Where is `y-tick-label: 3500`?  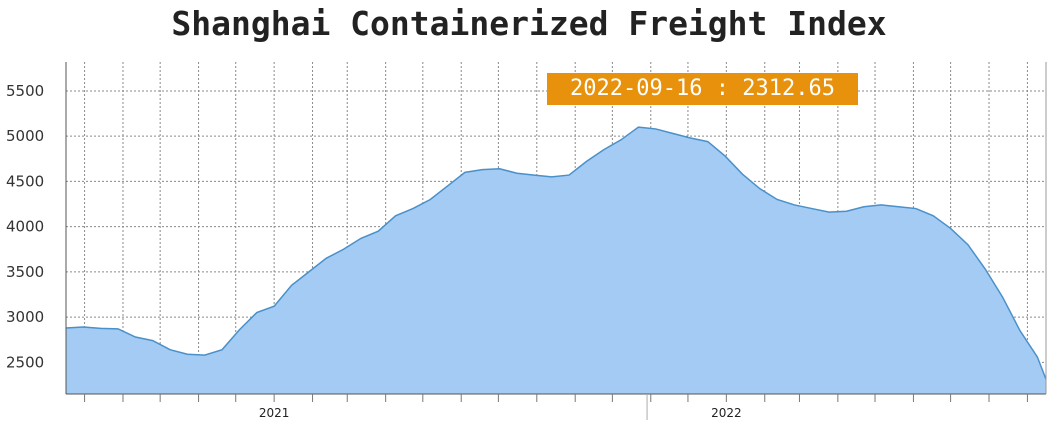 y-tick-label: 3500 is located at coordinates (25, 272).